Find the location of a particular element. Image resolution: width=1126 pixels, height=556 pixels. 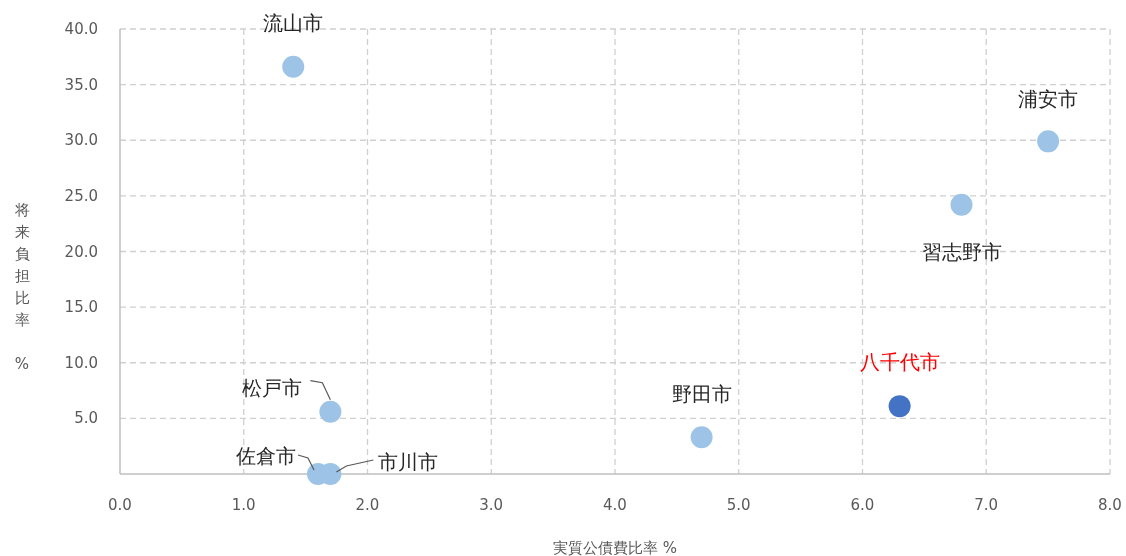

y-tick-label: 20.0 is located at coordinates (81, 251).